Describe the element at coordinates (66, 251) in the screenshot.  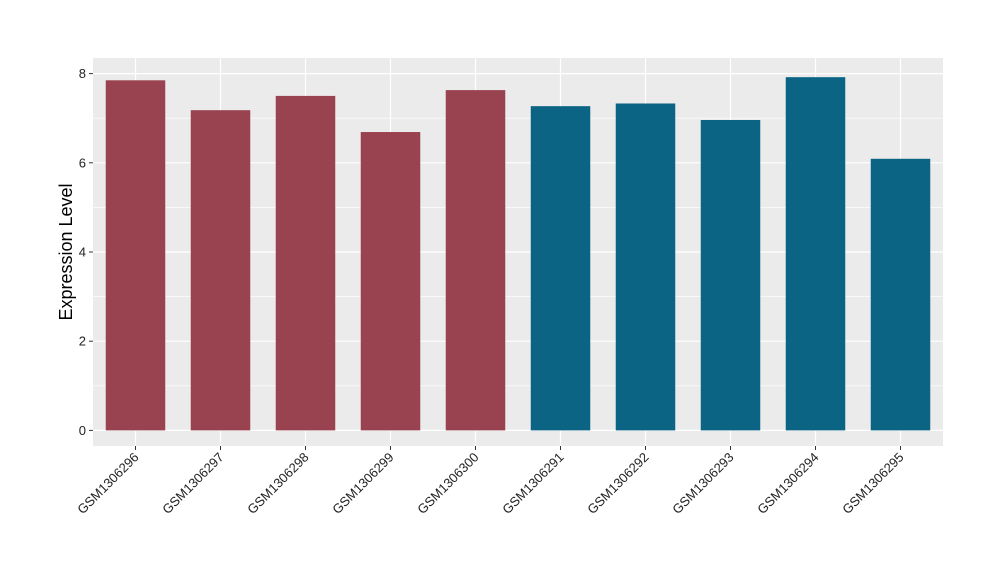
I see `y-axis-title: Expression Level` at that location.